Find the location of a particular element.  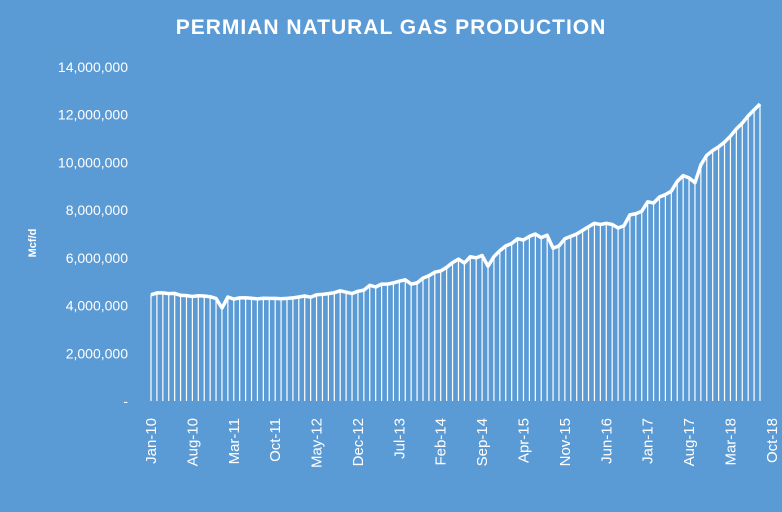

y-tick-label: 12,000,000 is located at coordinates (93, 115).